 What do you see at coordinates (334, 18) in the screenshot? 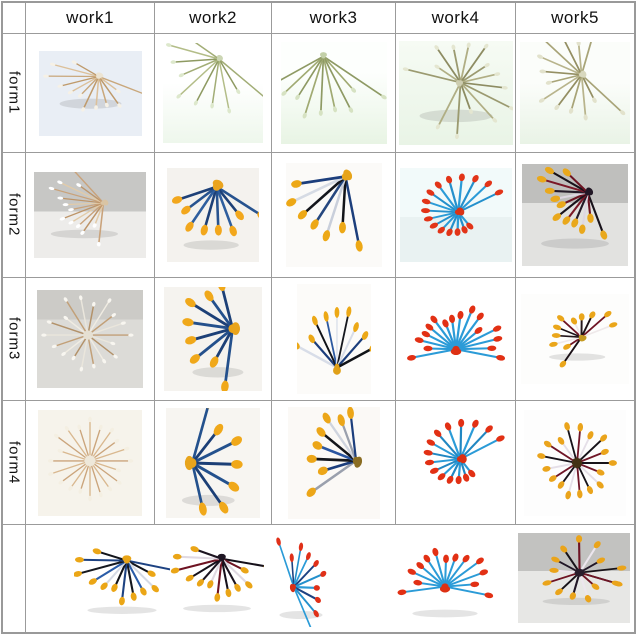
I see `column-header-work3: work3` at bounding box center [334, 18].